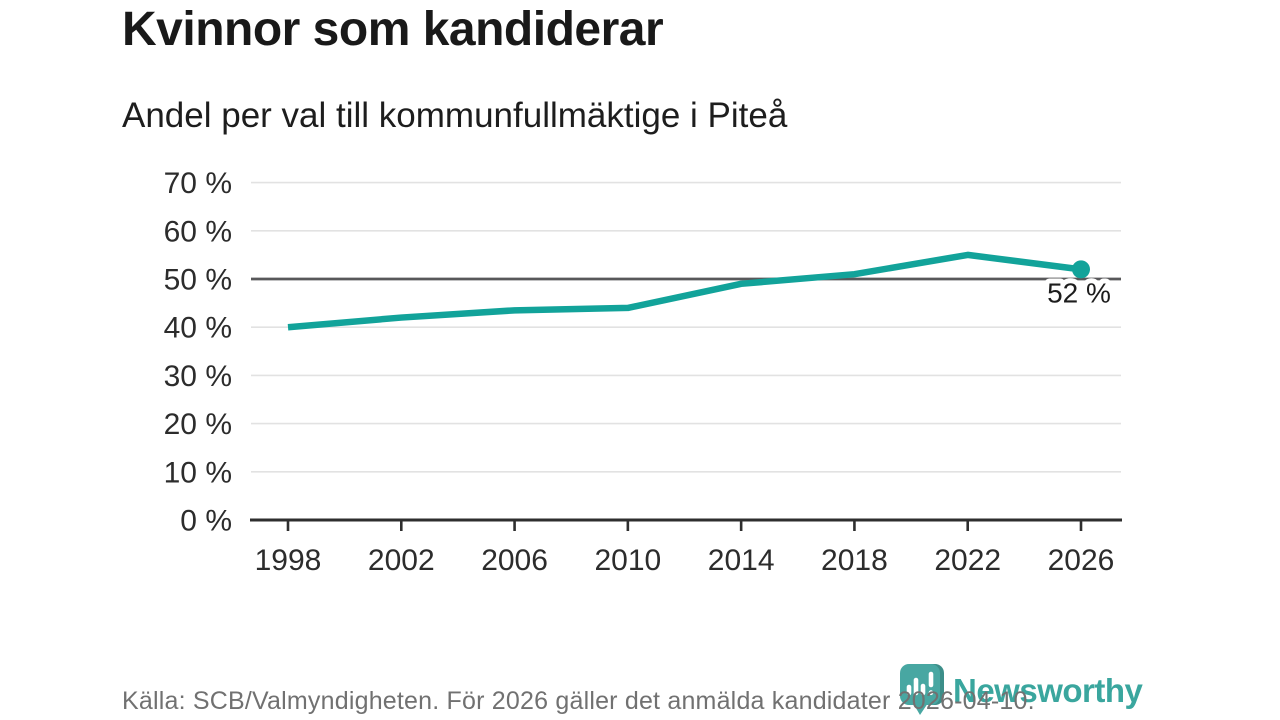  What do you see at coordinates (1079, 292) in the screenshot?
I see `data-label-last: 52 %` at bounding box center [1079, 292].